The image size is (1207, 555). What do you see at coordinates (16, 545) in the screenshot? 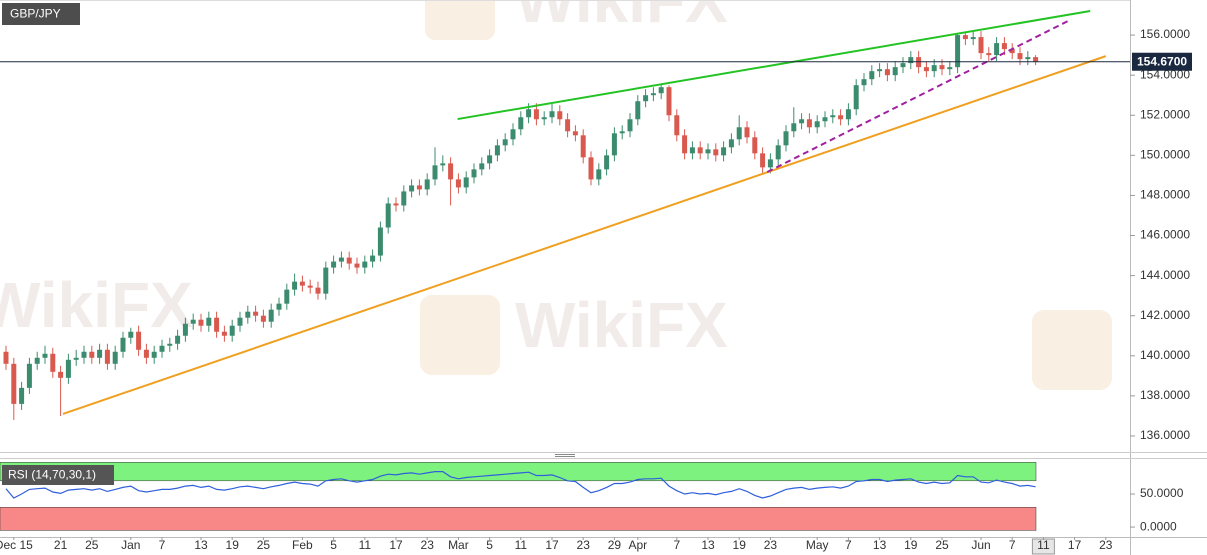
I see `x-tick-label: Dec 15` at bounding box center [16, 545].